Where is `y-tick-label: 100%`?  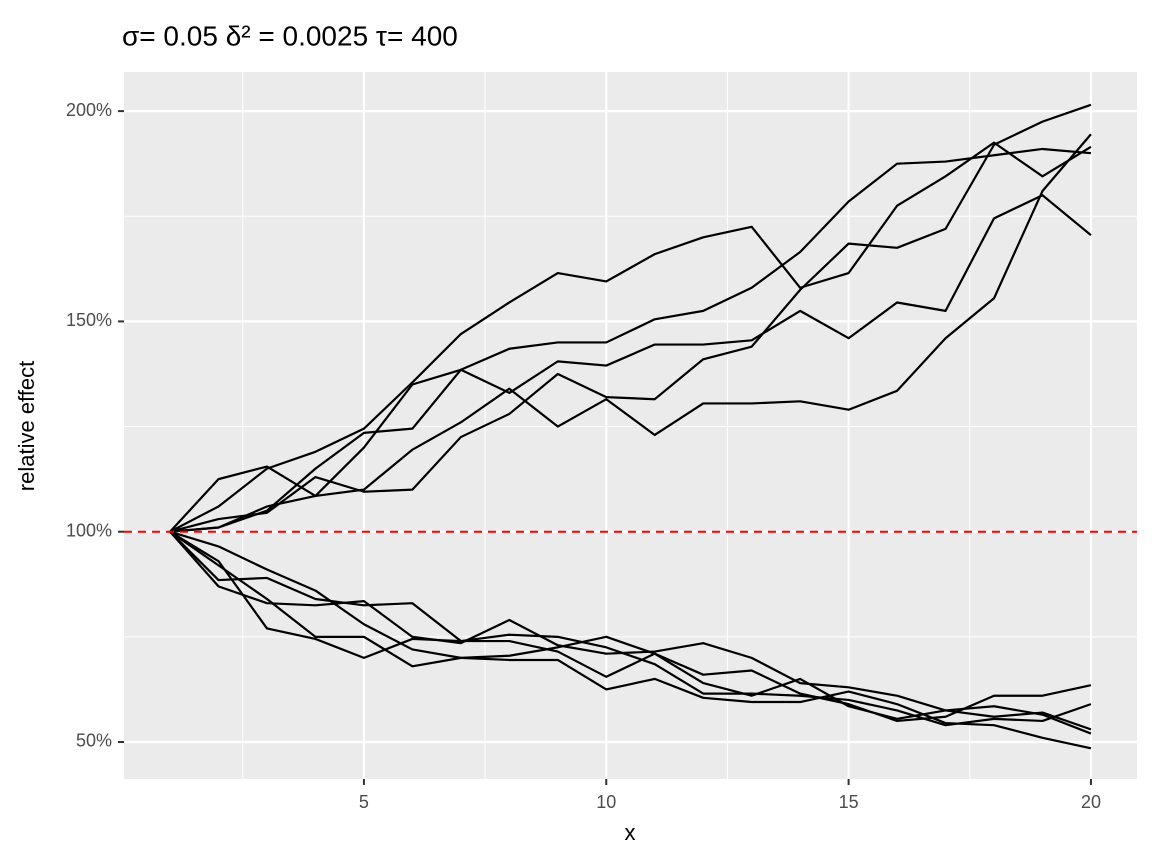
y-tick-label: 100% is located at coordinates (89, 530).